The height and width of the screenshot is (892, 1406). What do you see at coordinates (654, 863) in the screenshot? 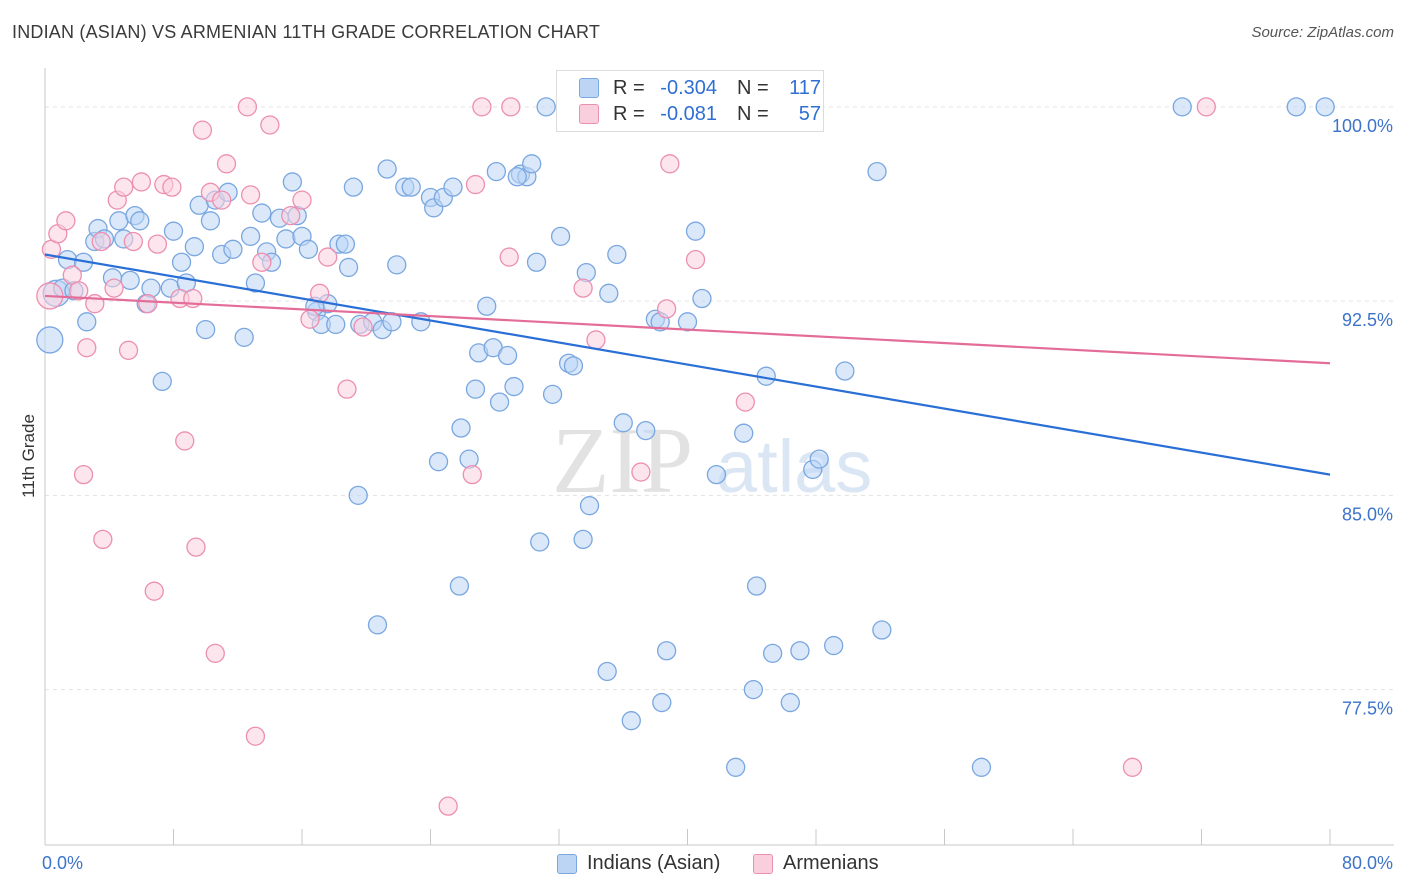
I see `legend-label-indians: Indians (Asian)` at bounding box center [654, 863].